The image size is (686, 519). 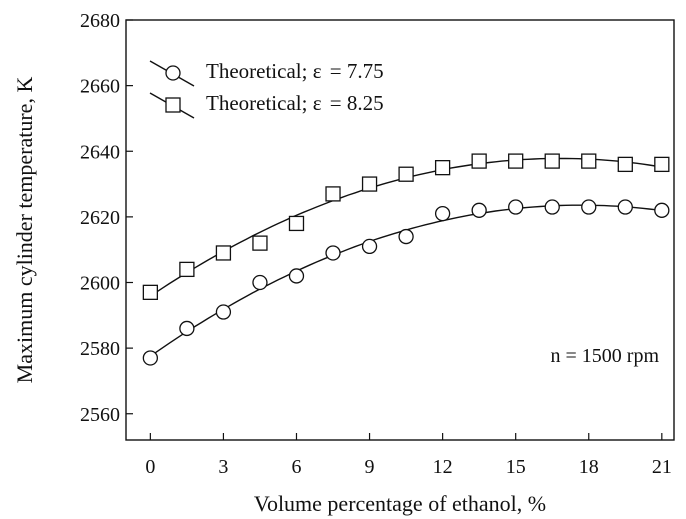 What do you see at coordinates (400, 503) in the screenshot?
I see `x-axis-label: Volume percentage of ethanol, %` at bounding box center [400, 503].